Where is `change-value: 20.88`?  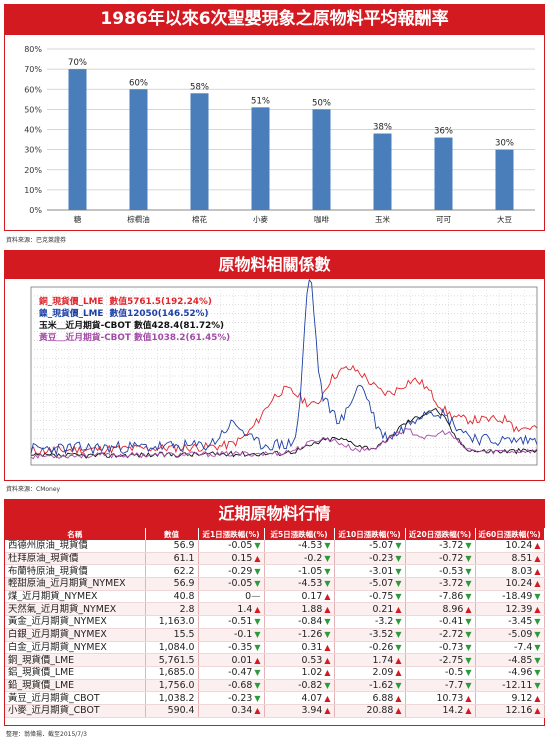
change-value: 20.88 is located at coordinates (380, 711).